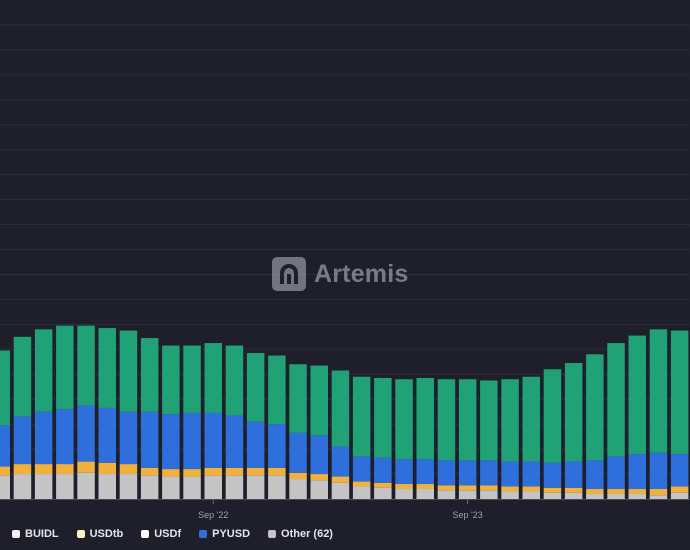 The image size is (690, 550). What do you see at coordinates (224, 534) in the screenshot?
I see `legend-item-pyusd: PYUSD` at bounding box center [224, 534].